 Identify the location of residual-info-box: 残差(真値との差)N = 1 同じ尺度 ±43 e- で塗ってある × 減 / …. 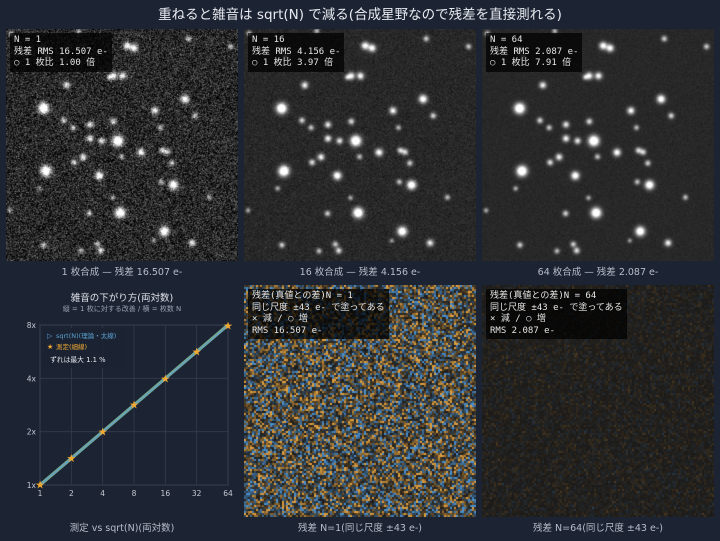
(318, 314).